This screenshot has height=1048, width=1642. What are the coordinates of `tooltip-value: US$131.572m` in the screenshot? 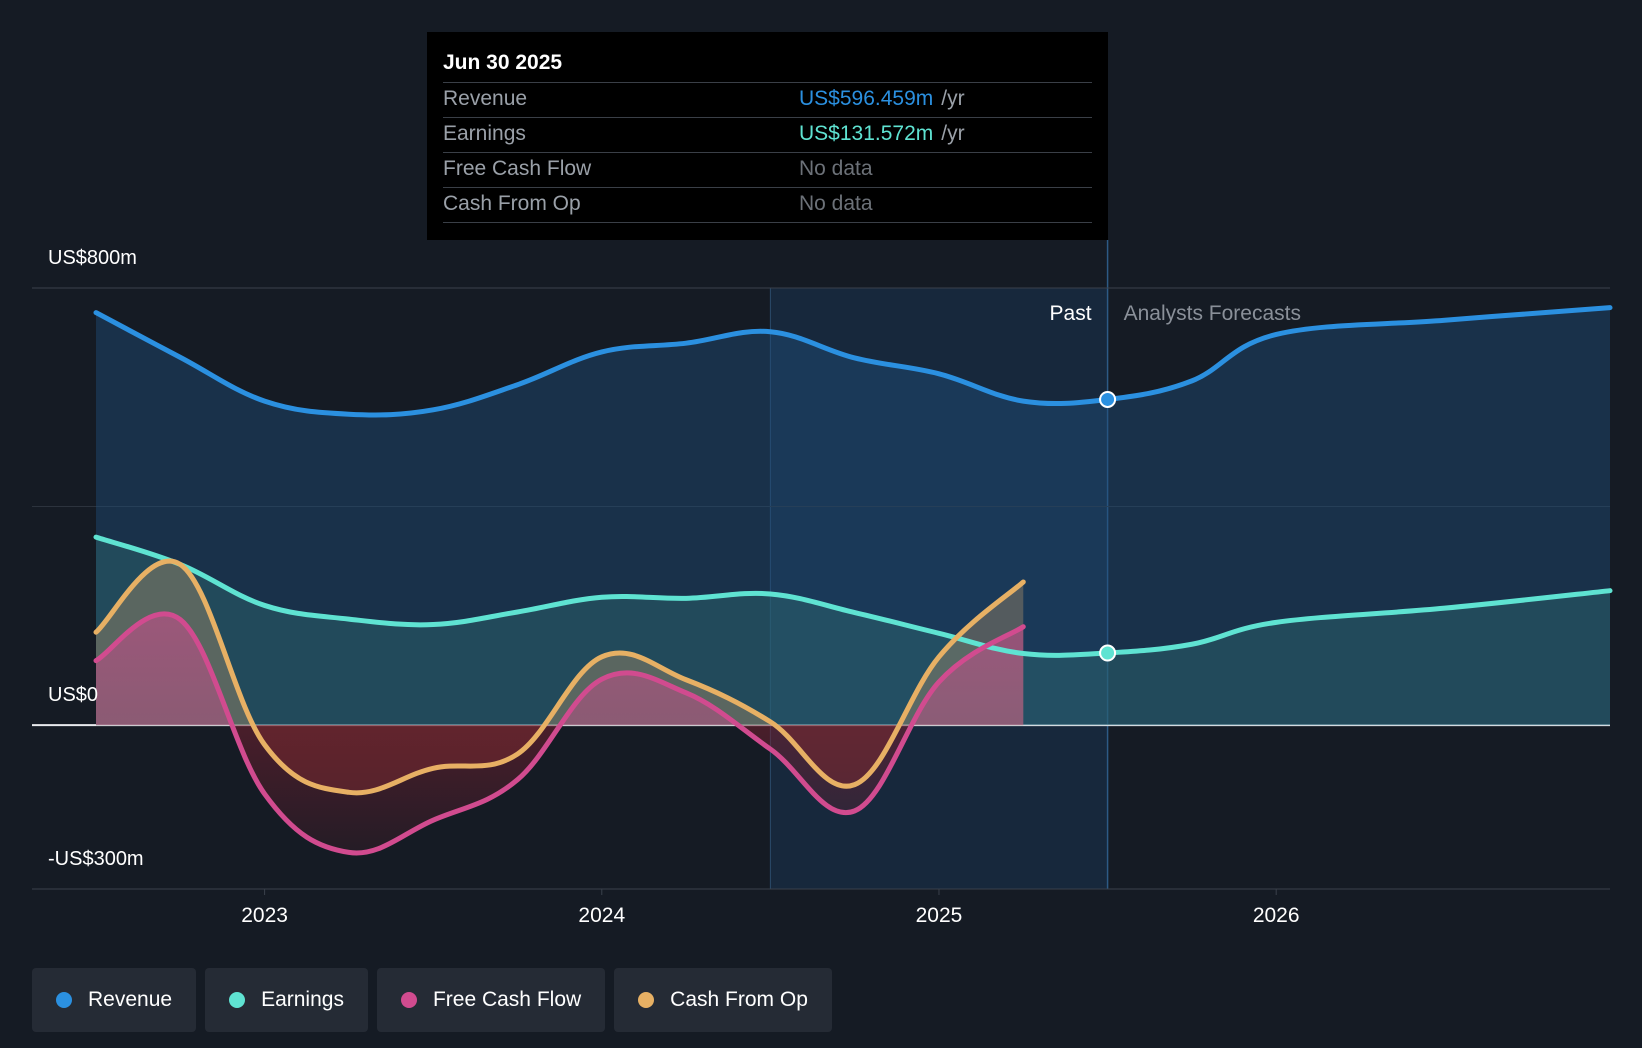 It's located at (866, 133).